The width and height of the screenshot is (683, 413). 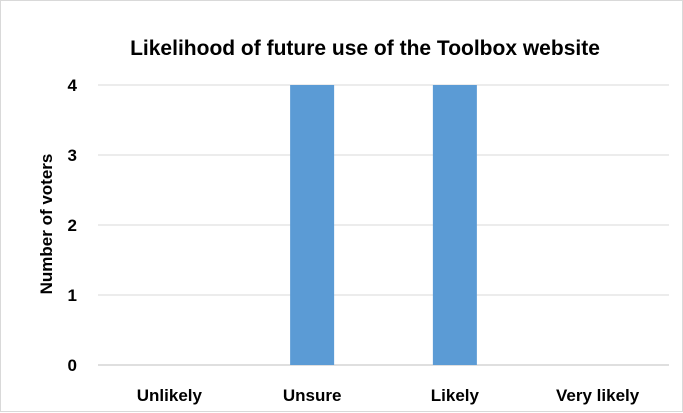 What do you see at coordinates (170, 395) in the screenshot?
I see `x-tick-label: Unlikely` at bounding box center [170, 395].